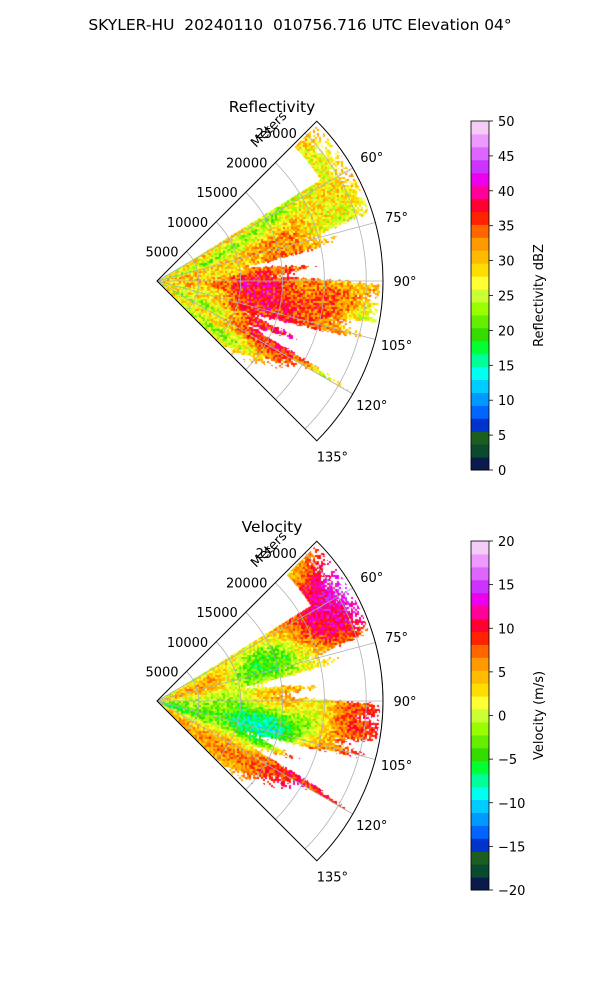  Describe the element at coordinates (396, 638) in the screenshot. I see `azimuth-tick-label: 75°` at that location.